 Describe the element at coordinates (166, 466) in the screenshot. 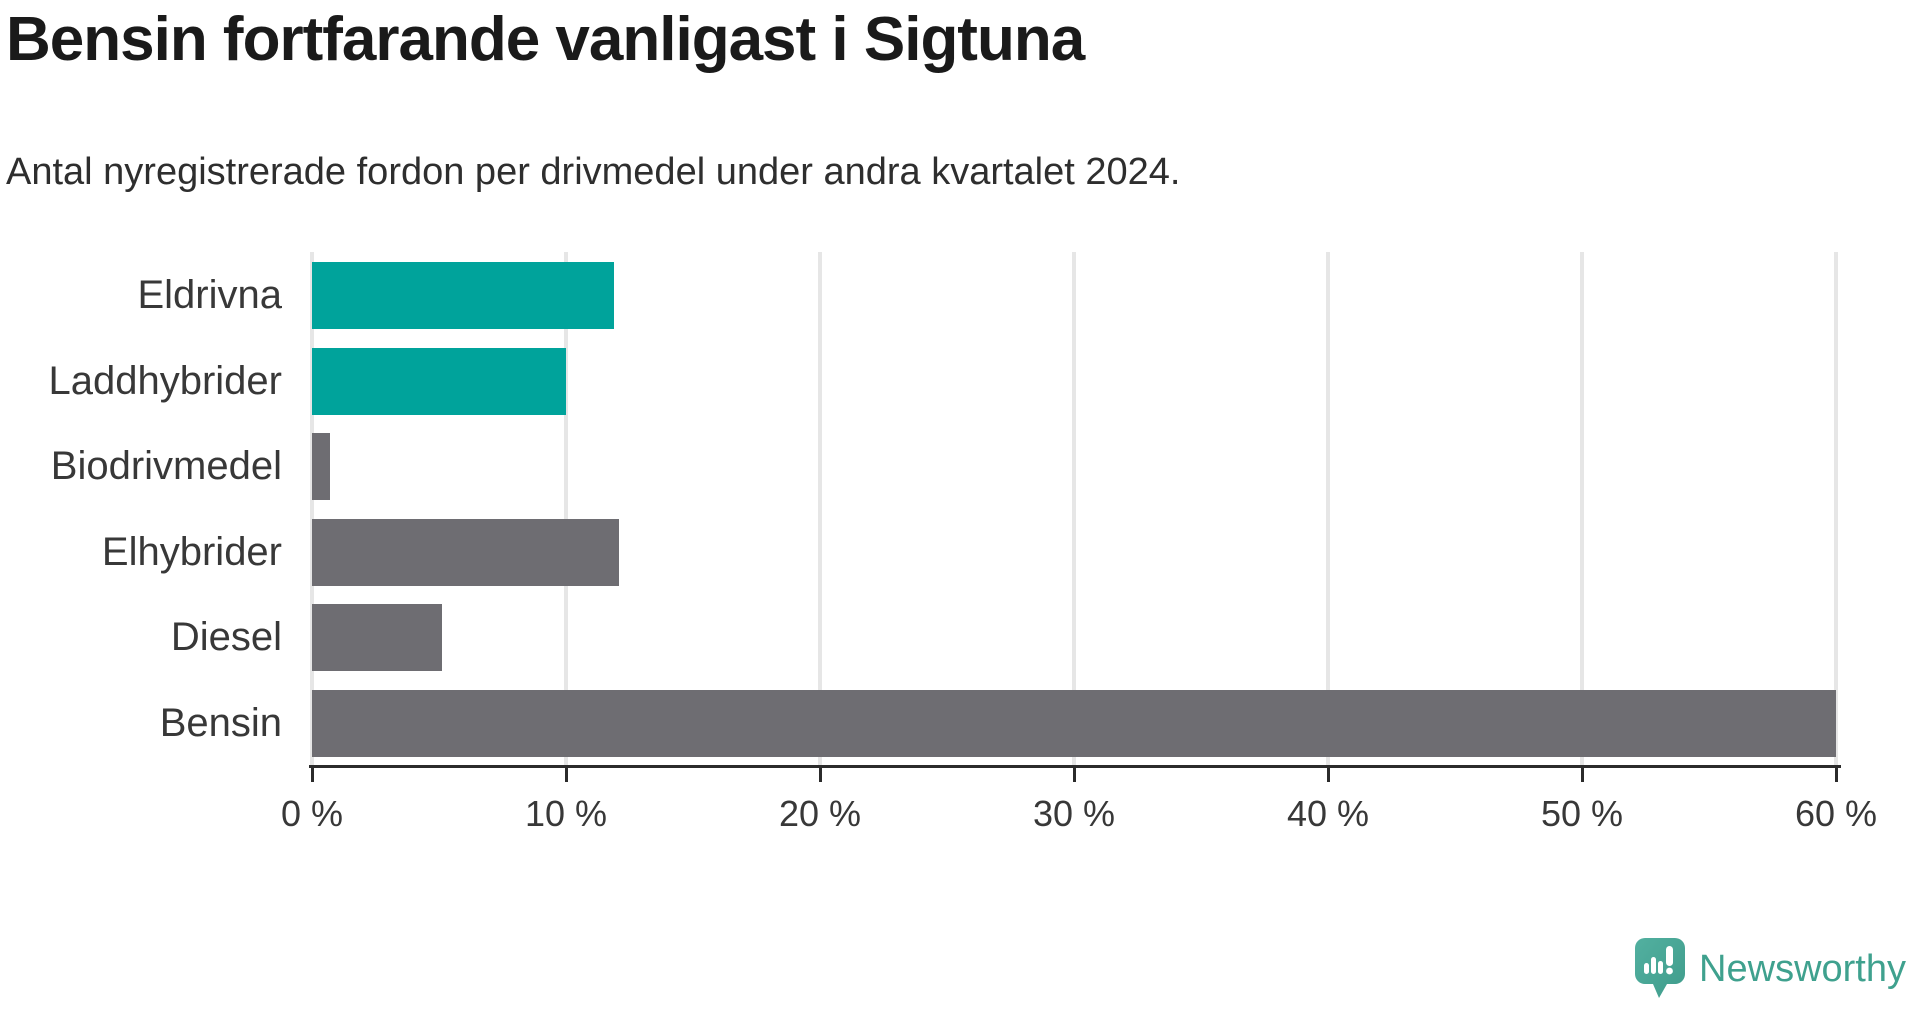

I see `category-label: Biodrivmedel` at that location.